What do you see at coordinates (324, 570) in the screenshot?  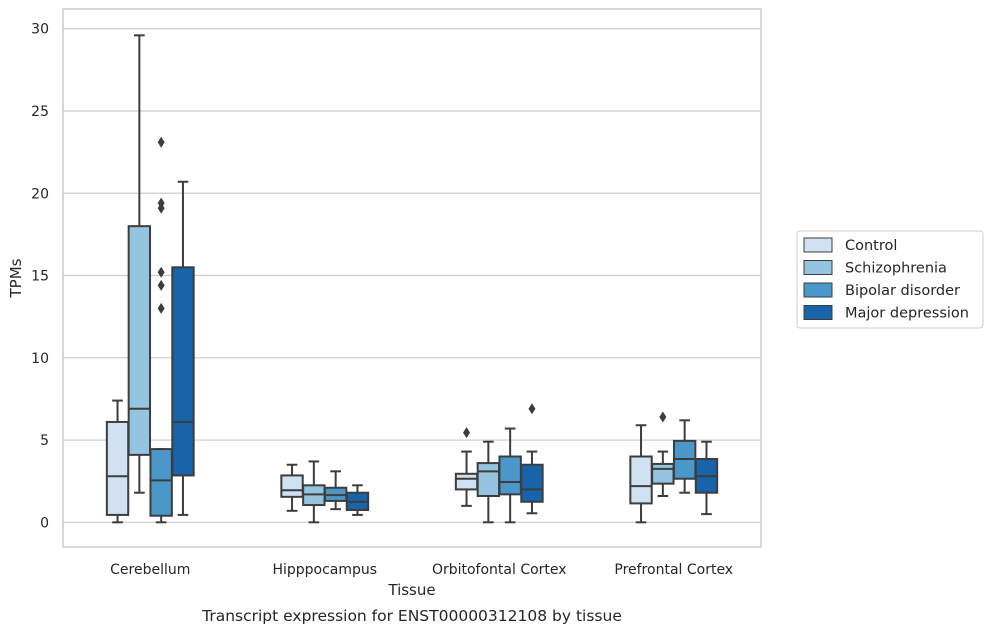 I see `x-tick-label: Hipppocampus` at bounding box center [324, 570].